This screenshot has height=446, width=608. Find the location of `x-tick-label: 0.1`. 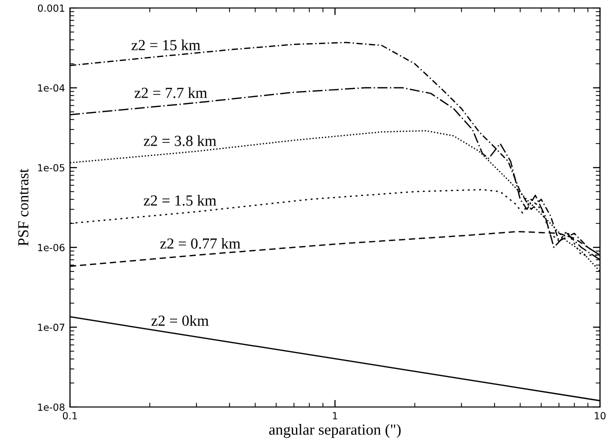

x-tick-label: 0.1 is located at coordinates (69, 416).